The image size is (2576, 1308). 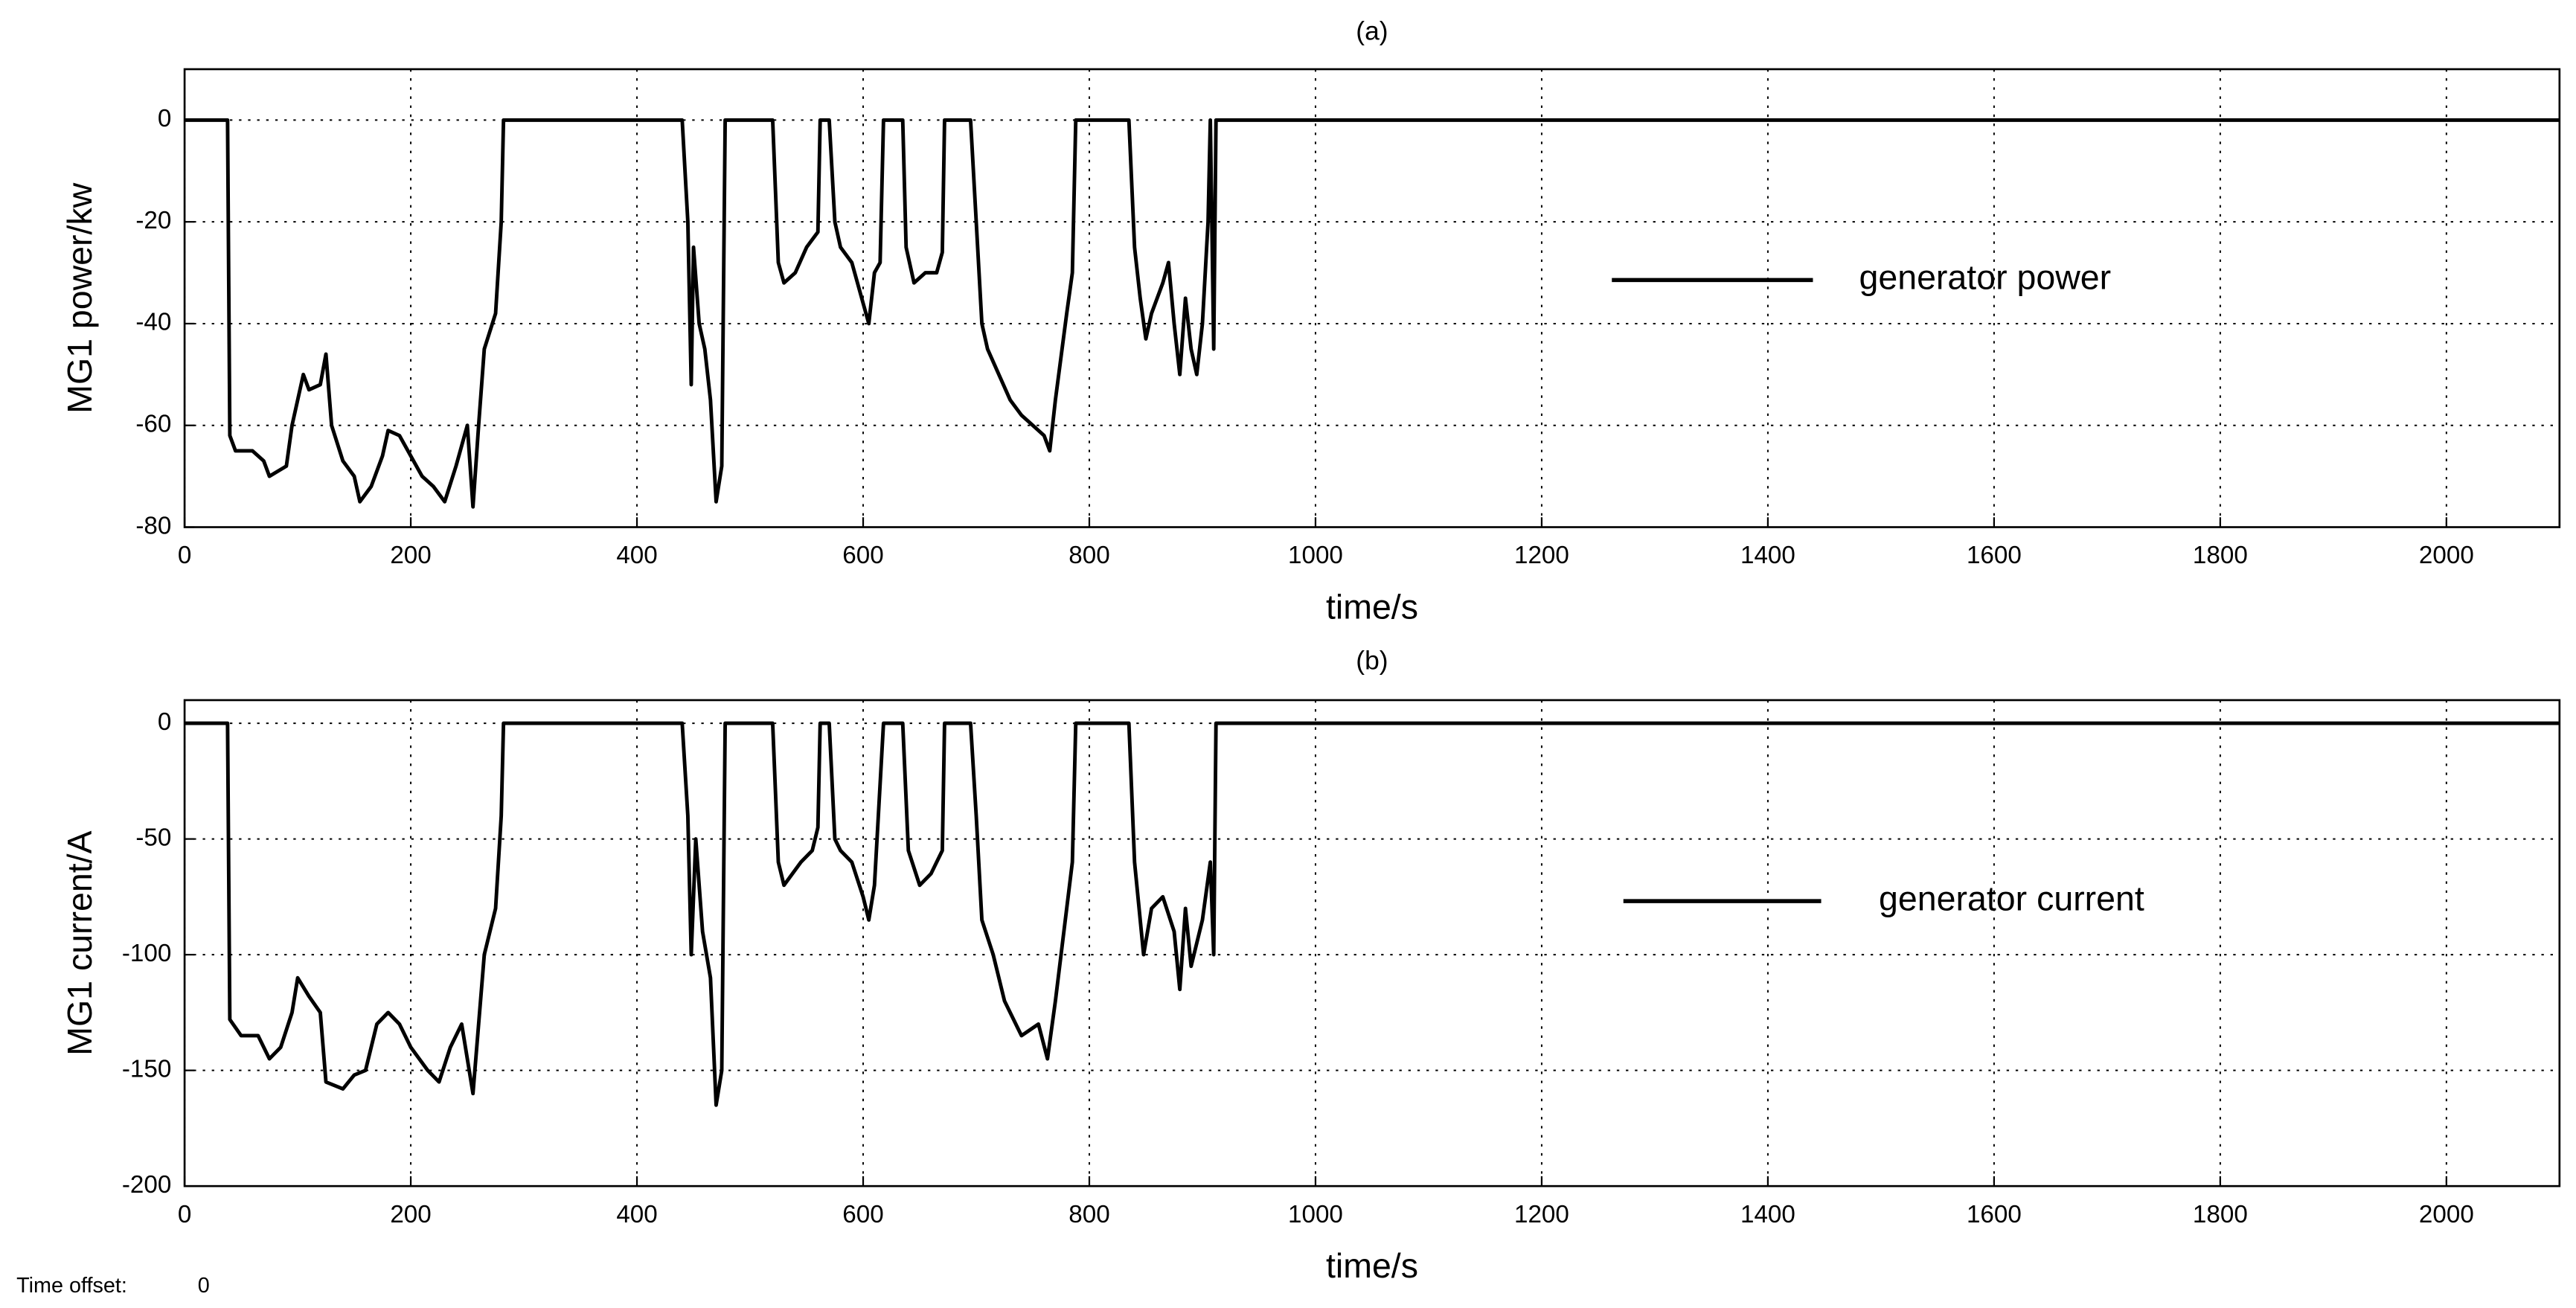 I want to click on y-axis-label: MG1 power/kw, so click(x=80, y=297).